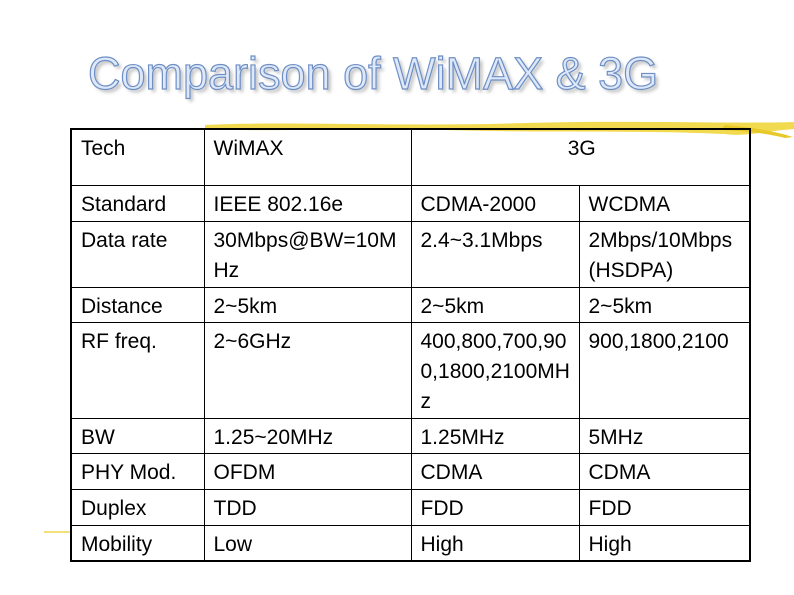  What do you see at coordinates (137, 157) in the screenshot?
I see `header-tech: Tech` at bounding box center [137, 157].